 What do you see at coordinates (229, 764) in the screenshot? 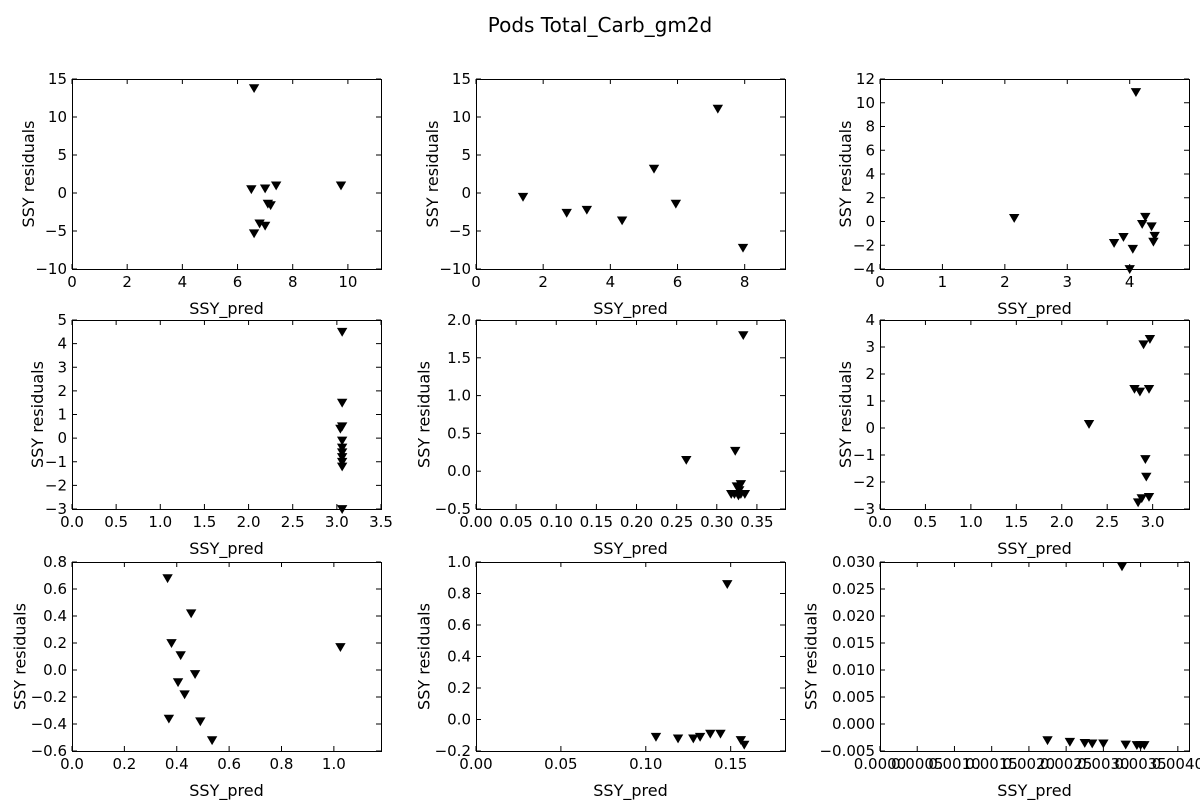
I see `x-tick-label: 0.6` at bounding box center [229, 764].